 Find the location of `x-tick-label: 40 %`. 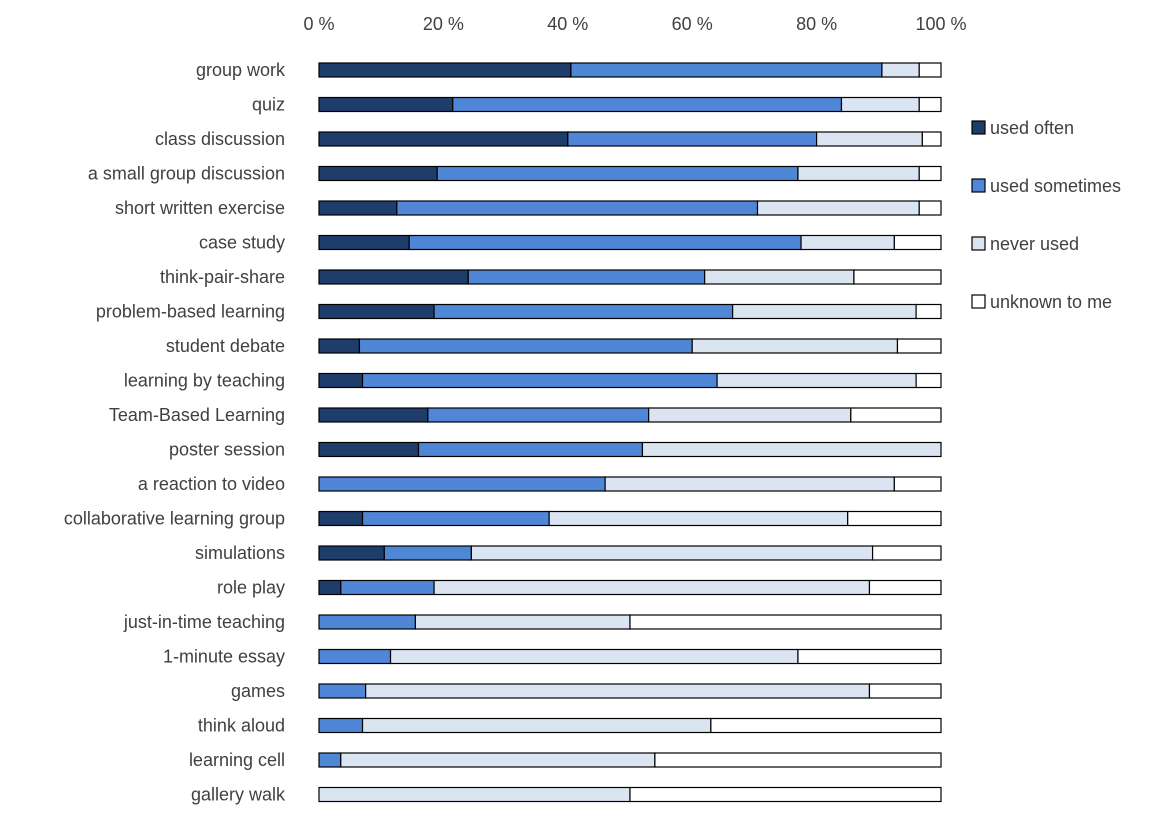

x-tick-label: 40 % is located at coordinates (567, 24).